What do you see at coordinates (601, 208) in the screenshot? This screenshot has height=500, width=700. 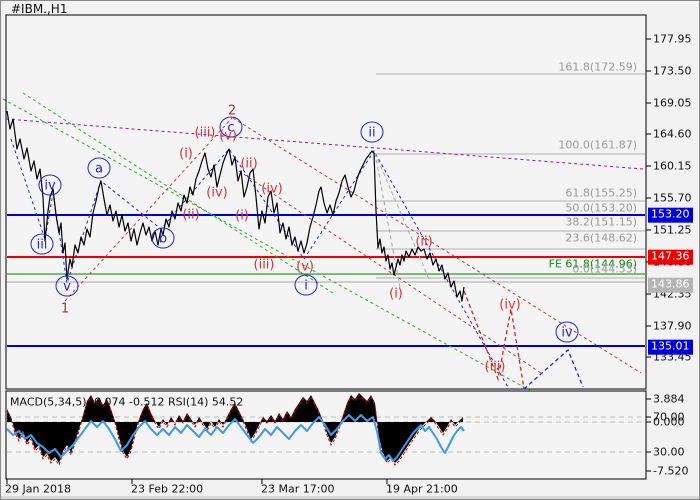 I see `fib-level-label: 50.0(153.20)` at bounding box center [601, 208].